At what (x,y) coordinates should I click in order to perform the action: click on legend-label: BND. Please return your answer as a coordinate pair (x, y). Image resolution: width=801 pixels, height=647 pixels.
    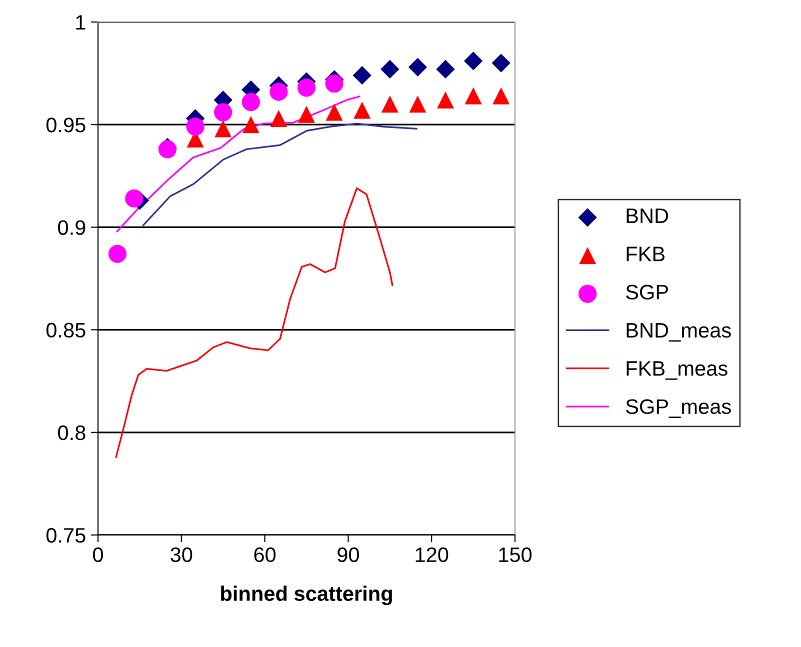
    Looking at the image, I should click on (647, 215).